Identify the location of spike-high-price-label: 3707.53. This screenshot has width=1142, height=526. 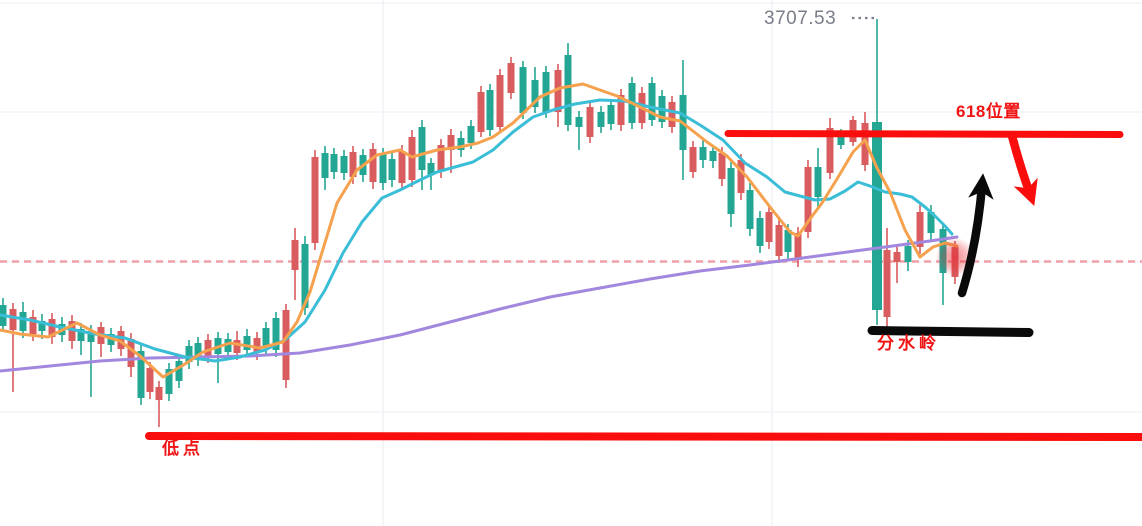
(800, 18).